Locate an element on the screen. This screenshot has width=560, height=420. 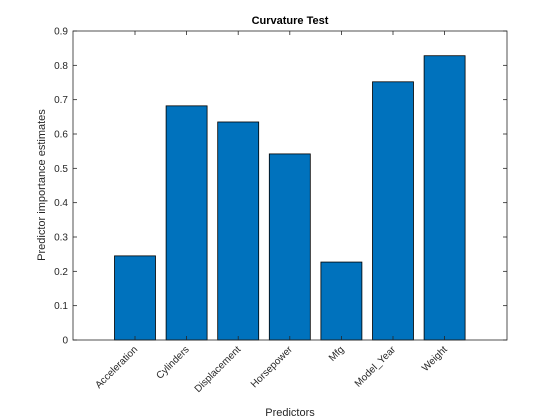
y-tick-label: 0.1 is located at coordinates (61, 306).